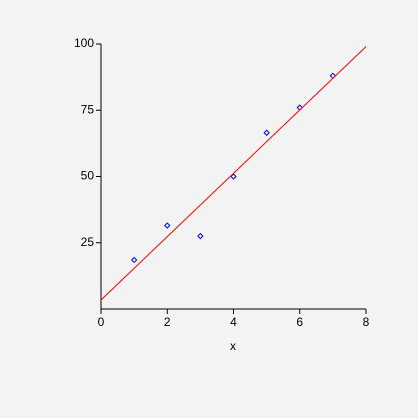 The image size is (418, 418). What do you see at coordinates (233, 322) in the screenshot?
I see `x-tick-label: 4` at bounding box center [233, 322].